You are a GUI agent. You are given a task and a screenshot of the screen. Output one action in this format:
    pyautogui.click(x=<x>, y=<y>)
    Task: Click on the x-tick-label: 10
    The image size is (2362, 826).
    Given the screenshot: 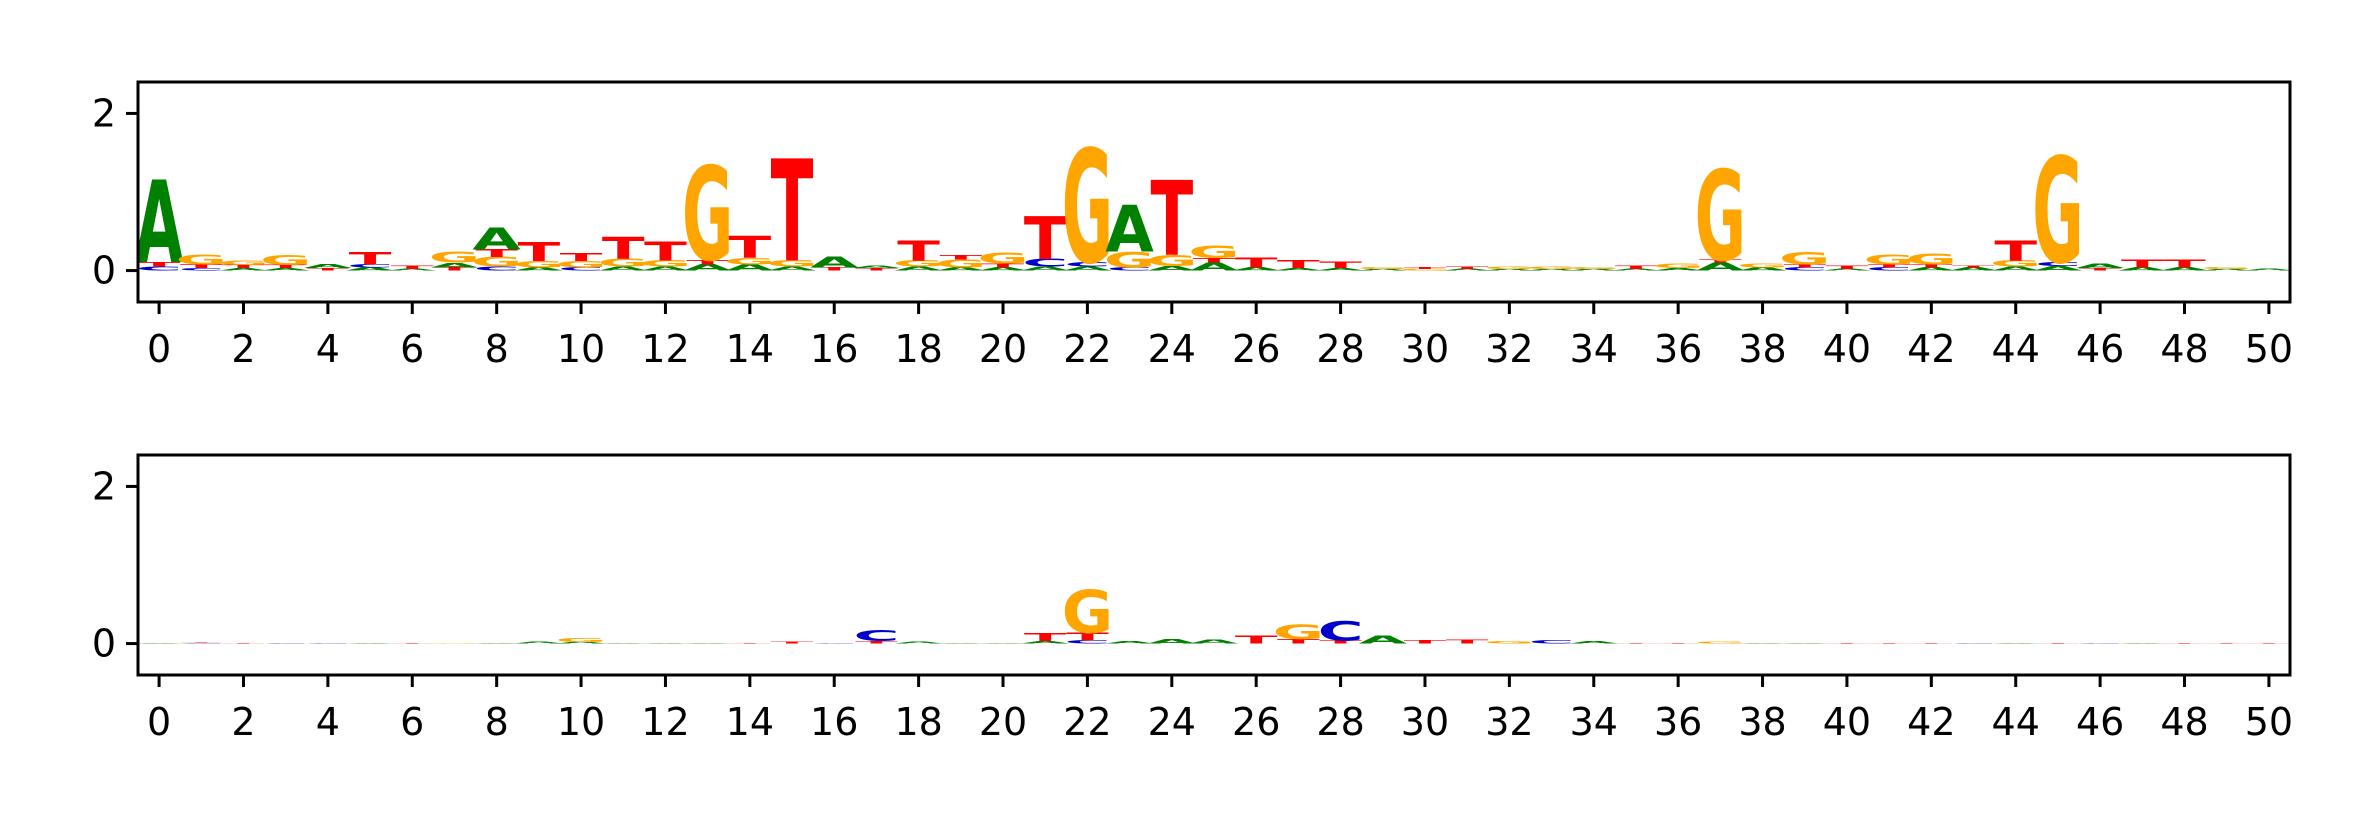 What is the action you would take?
    pyautogui.click(x=581, y=349)
    